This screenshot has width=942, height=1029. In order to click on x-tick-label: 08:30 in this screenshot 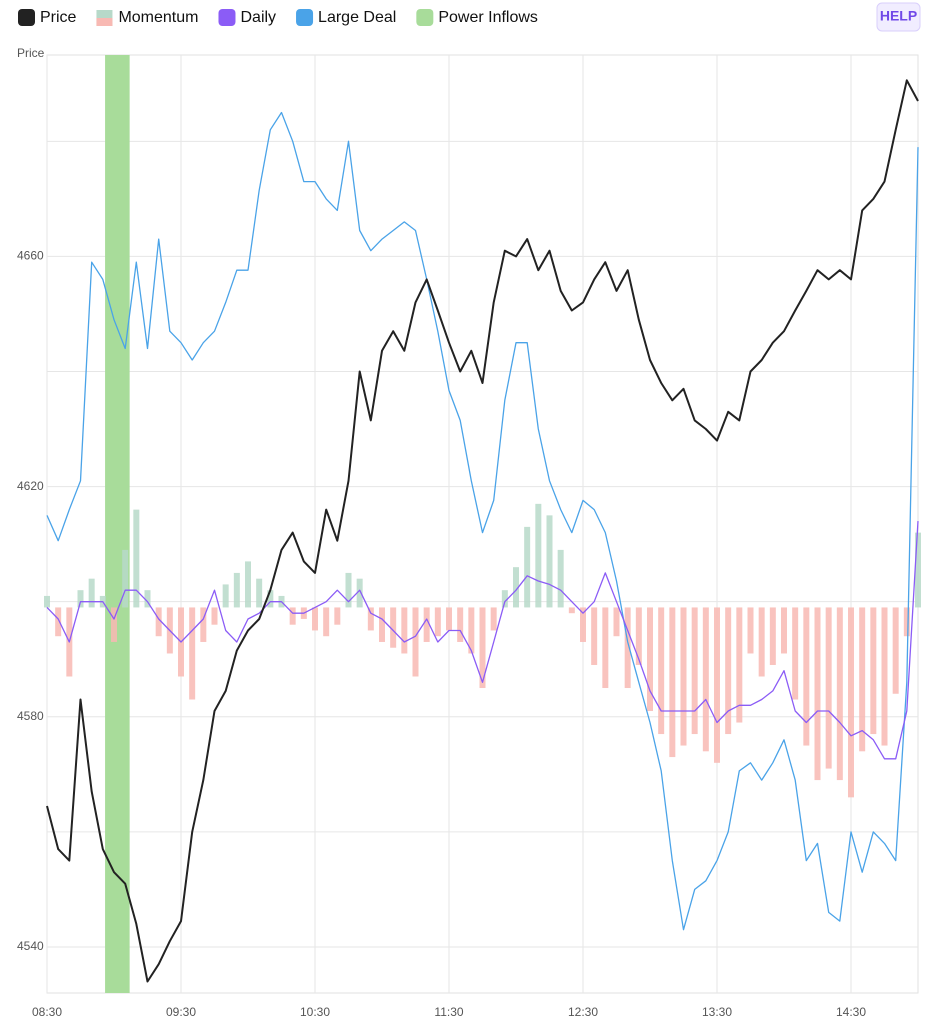, I will do `click(47, 1012)`.